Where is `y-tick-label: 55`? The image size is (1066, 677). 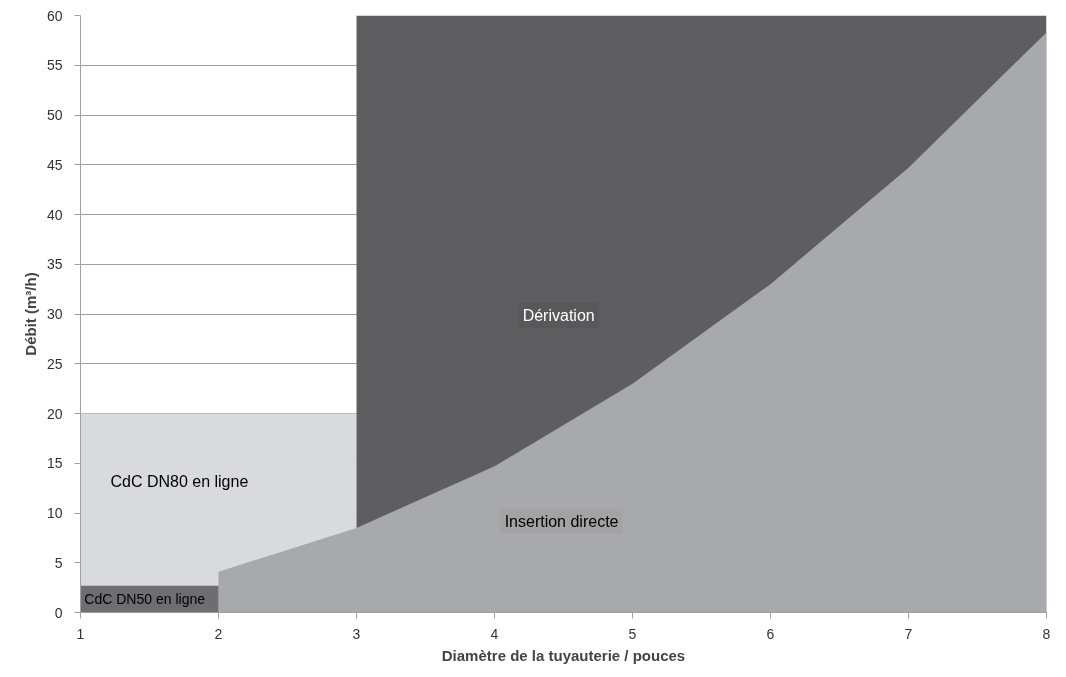 y-tick-label: 55 is located at coordinates (54, 65).